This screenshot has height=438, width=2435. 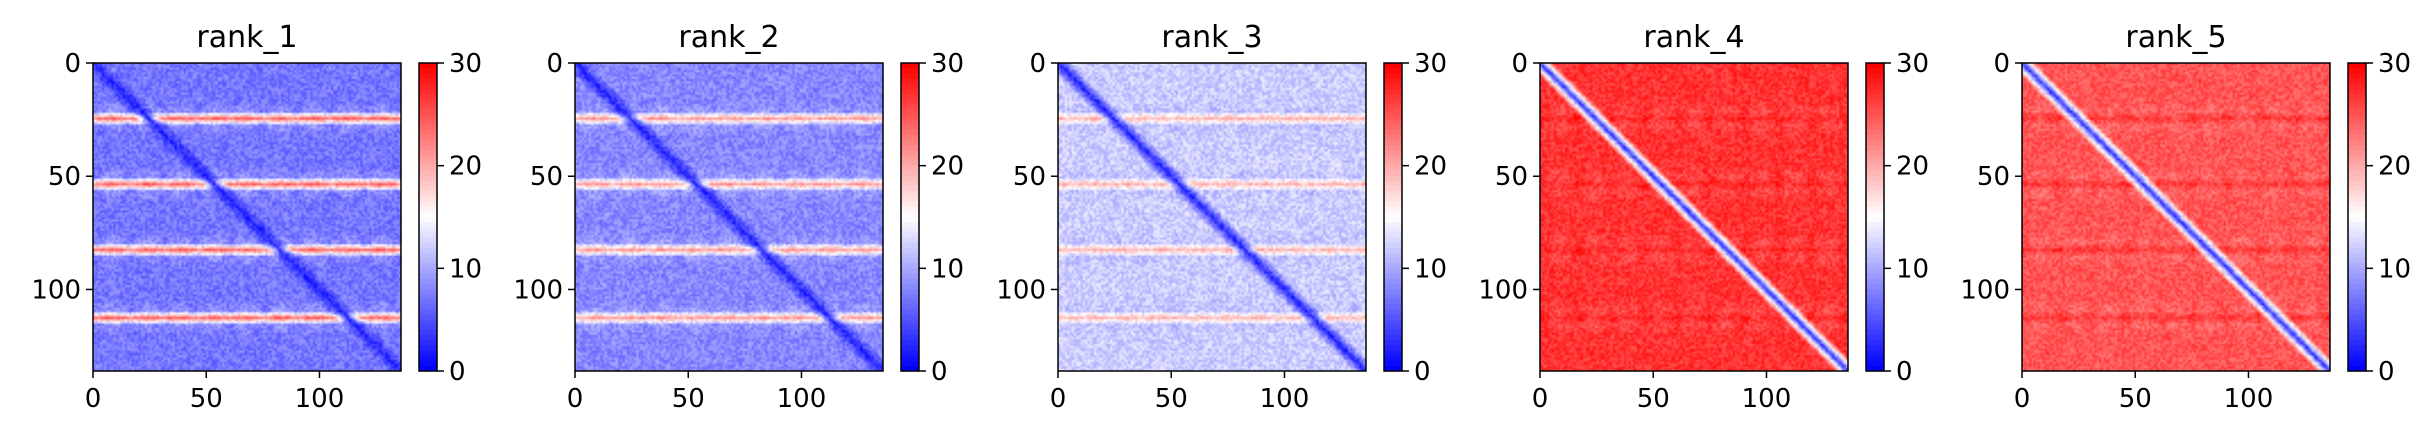 I want to click on panel-title: rank_4, so click(x=1693, y=37).